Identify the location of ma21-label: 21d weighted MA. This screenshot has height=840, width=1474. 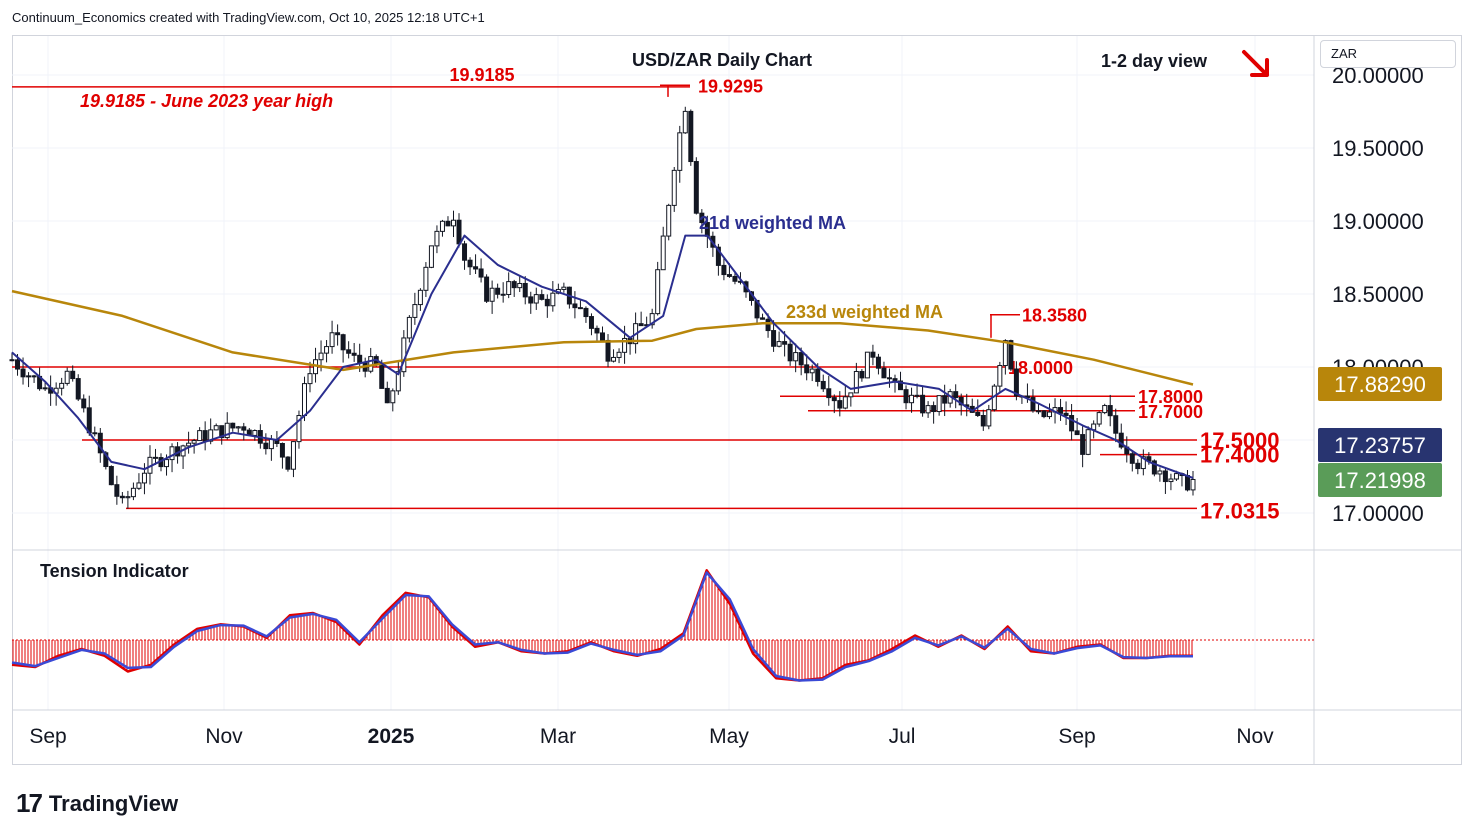
(772, 223).